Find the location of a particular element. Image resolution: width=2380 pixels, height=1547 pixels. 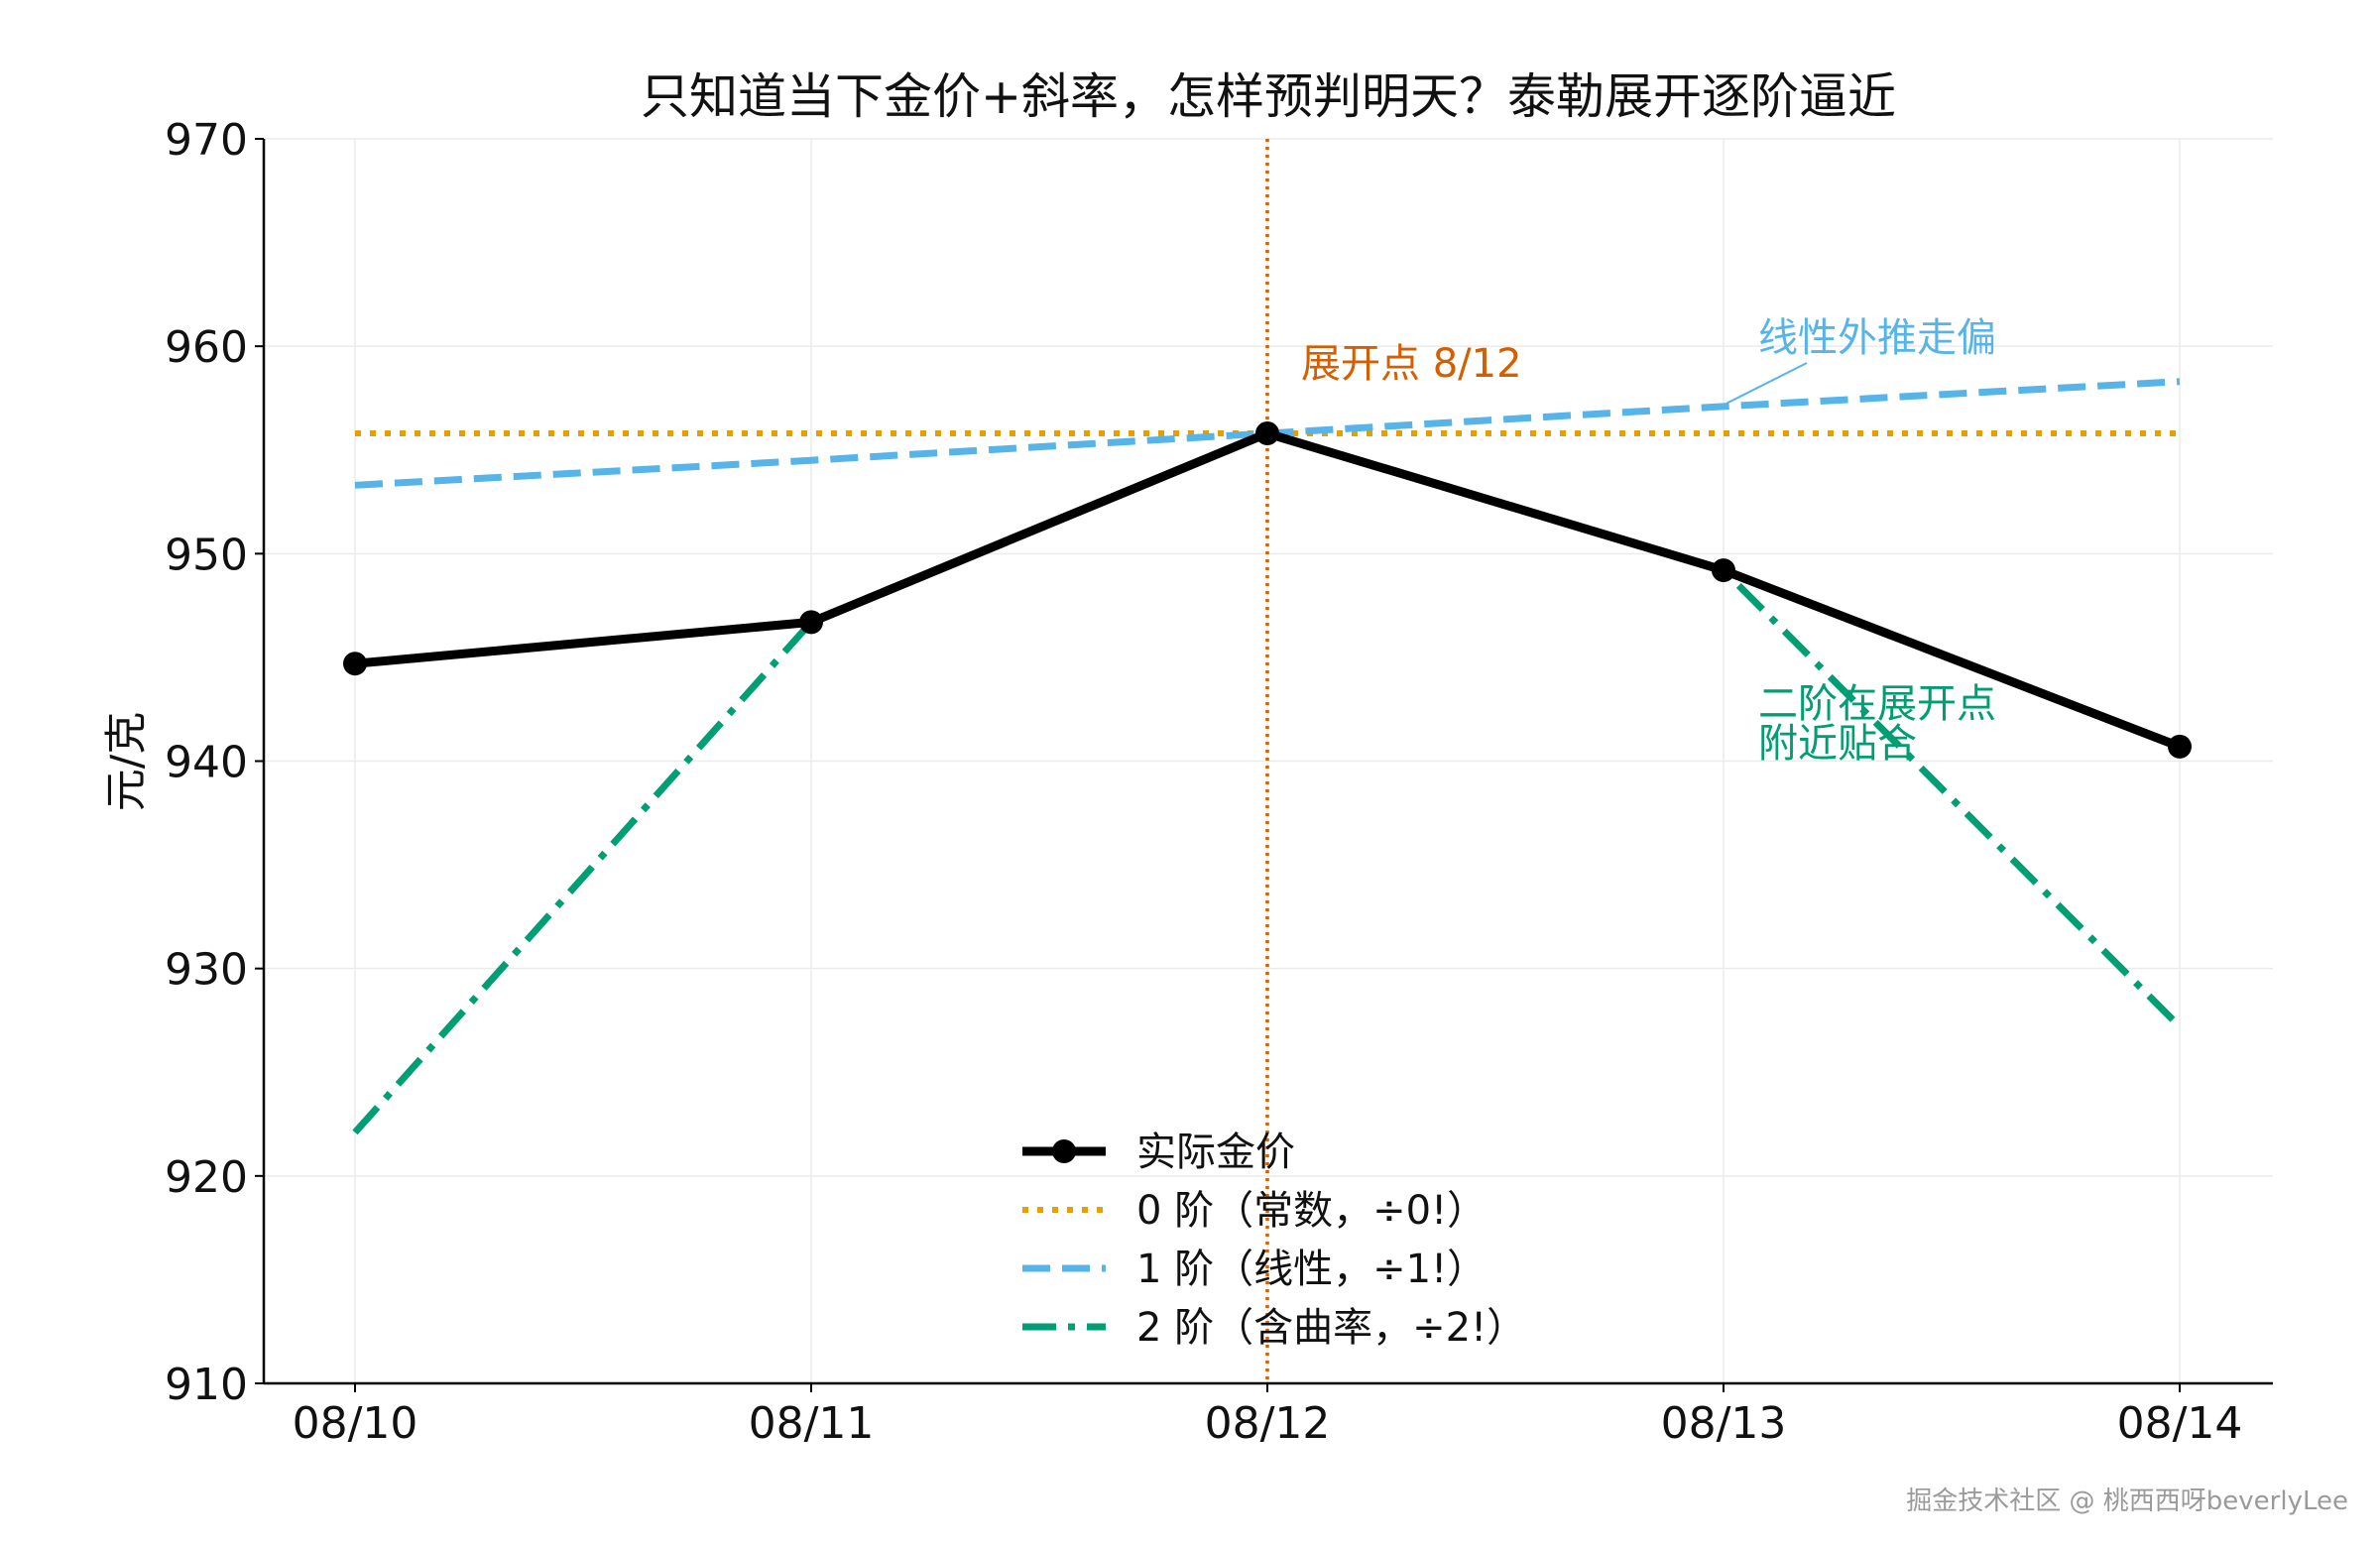

annotation-second-order-line-1: 二阶在展开点 is located at coordinates (1877, 704).